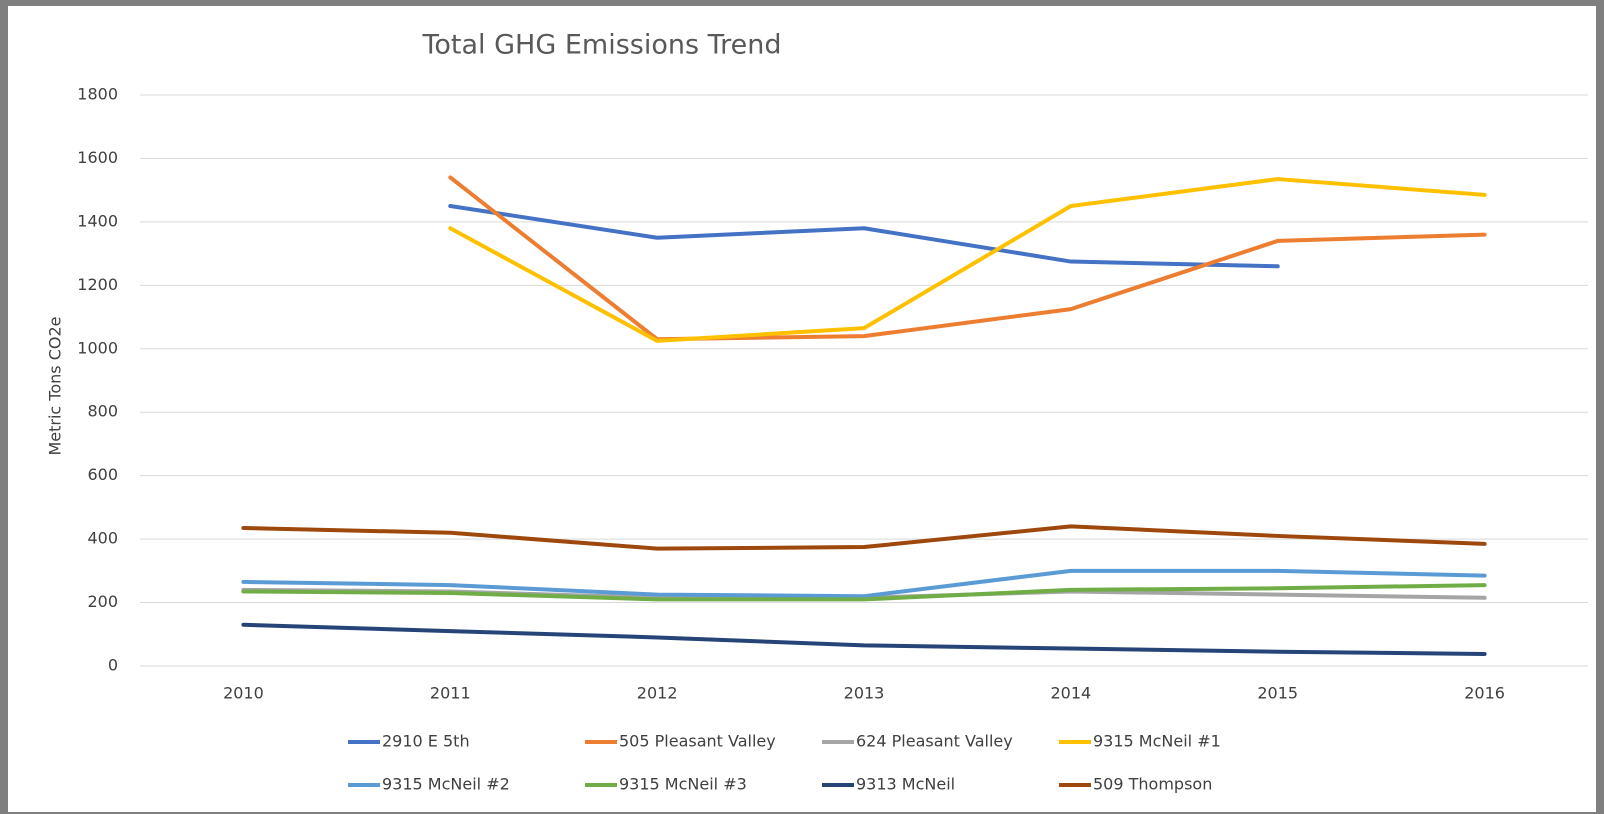 The image size is (1604, 814). I want to click on y-tick-label: 600, so click(102, 474).